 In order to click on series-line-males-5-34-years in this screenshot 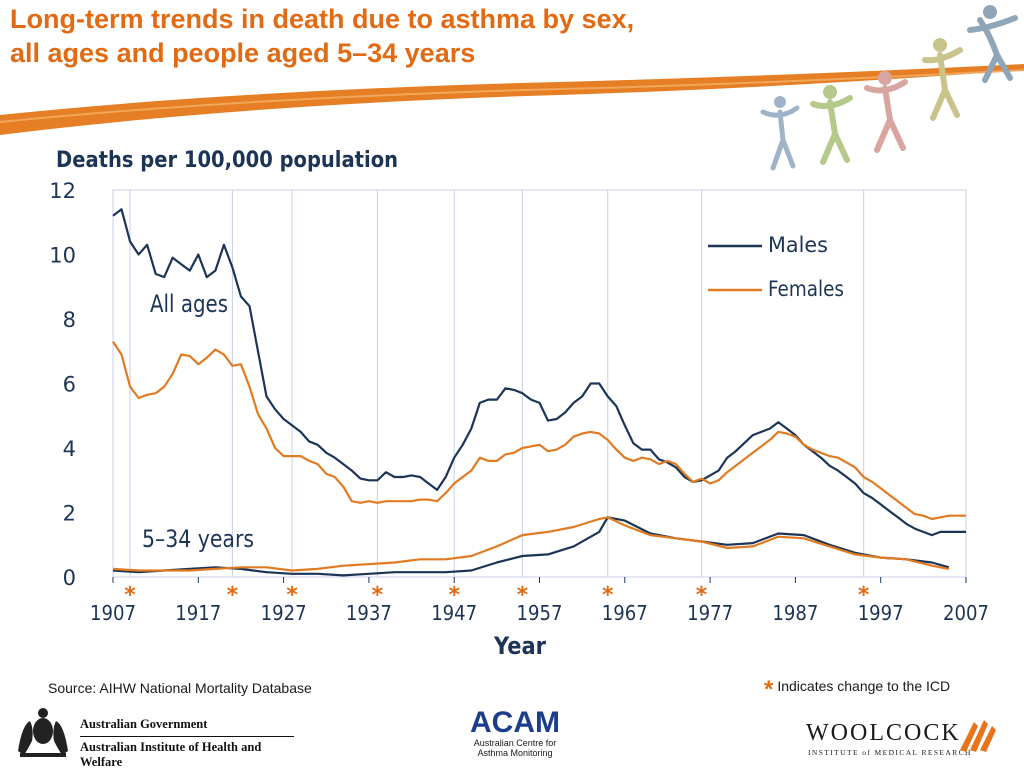, I will do `click(531, 546)`.